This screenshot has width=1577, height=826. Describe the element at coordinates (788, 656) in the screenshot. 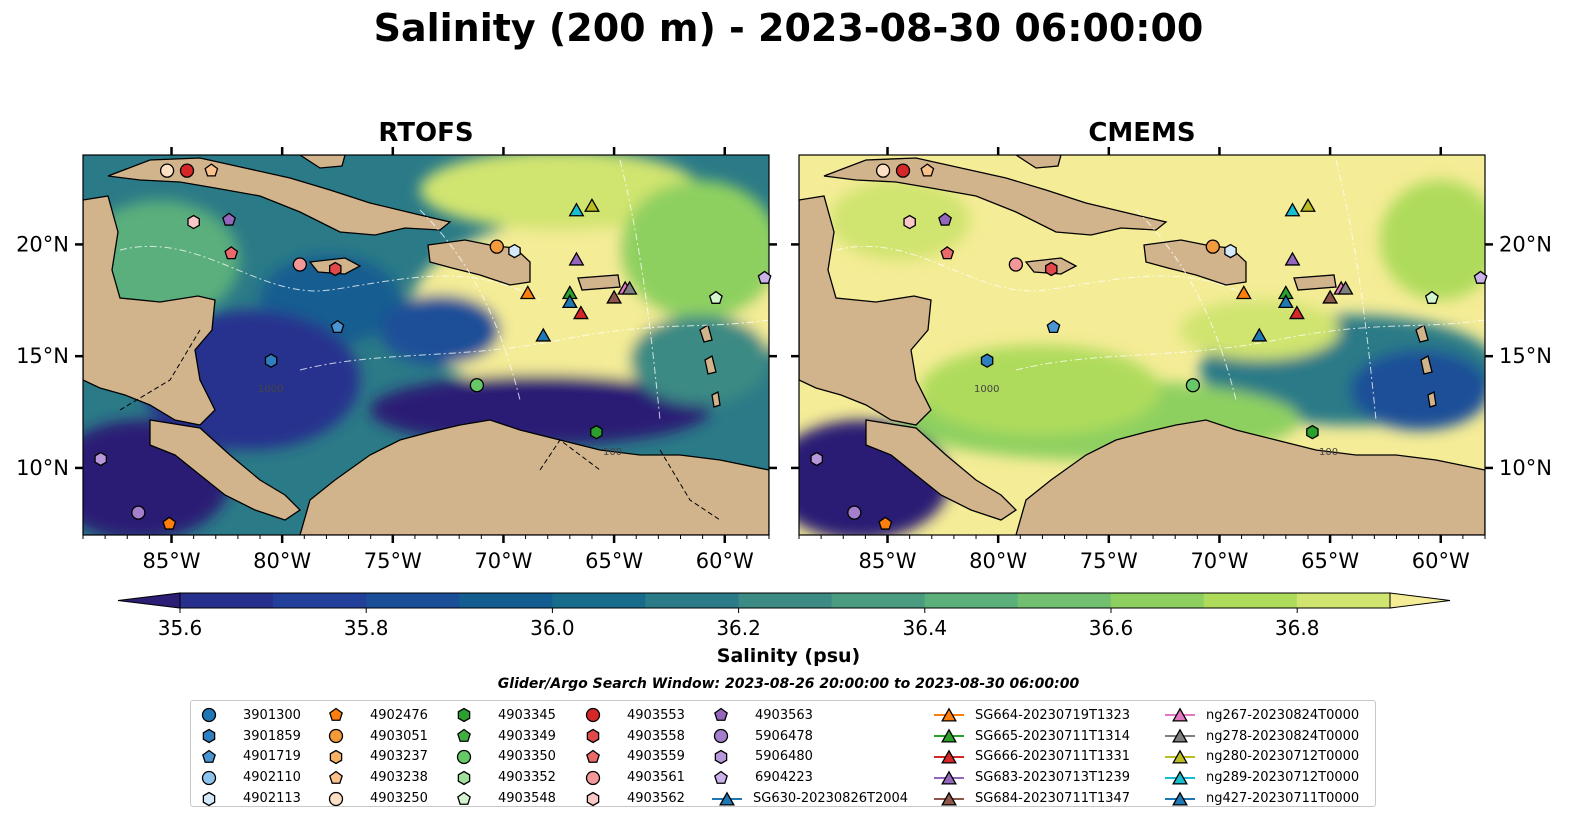

I see `colorbar-label: Salinity (psu)` at that location.